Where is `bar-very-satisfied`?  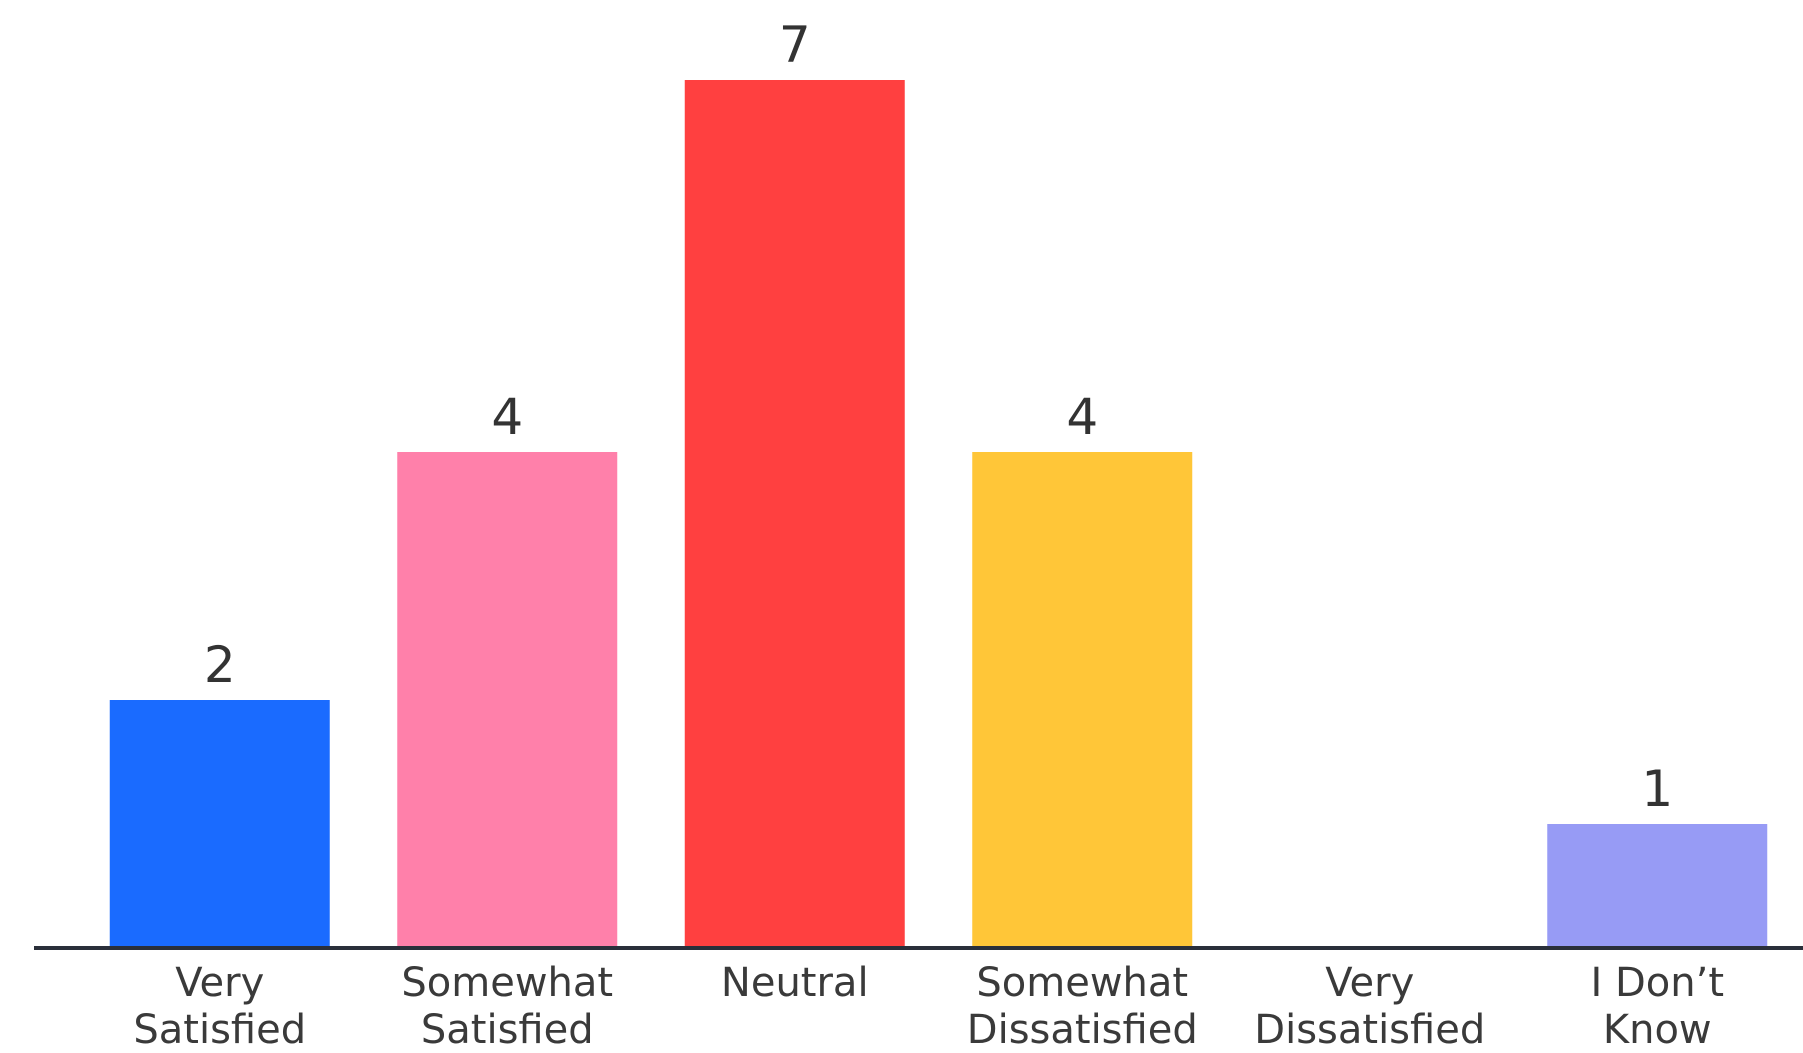
bar-very-satisfied is located at coordinates (219, 824).